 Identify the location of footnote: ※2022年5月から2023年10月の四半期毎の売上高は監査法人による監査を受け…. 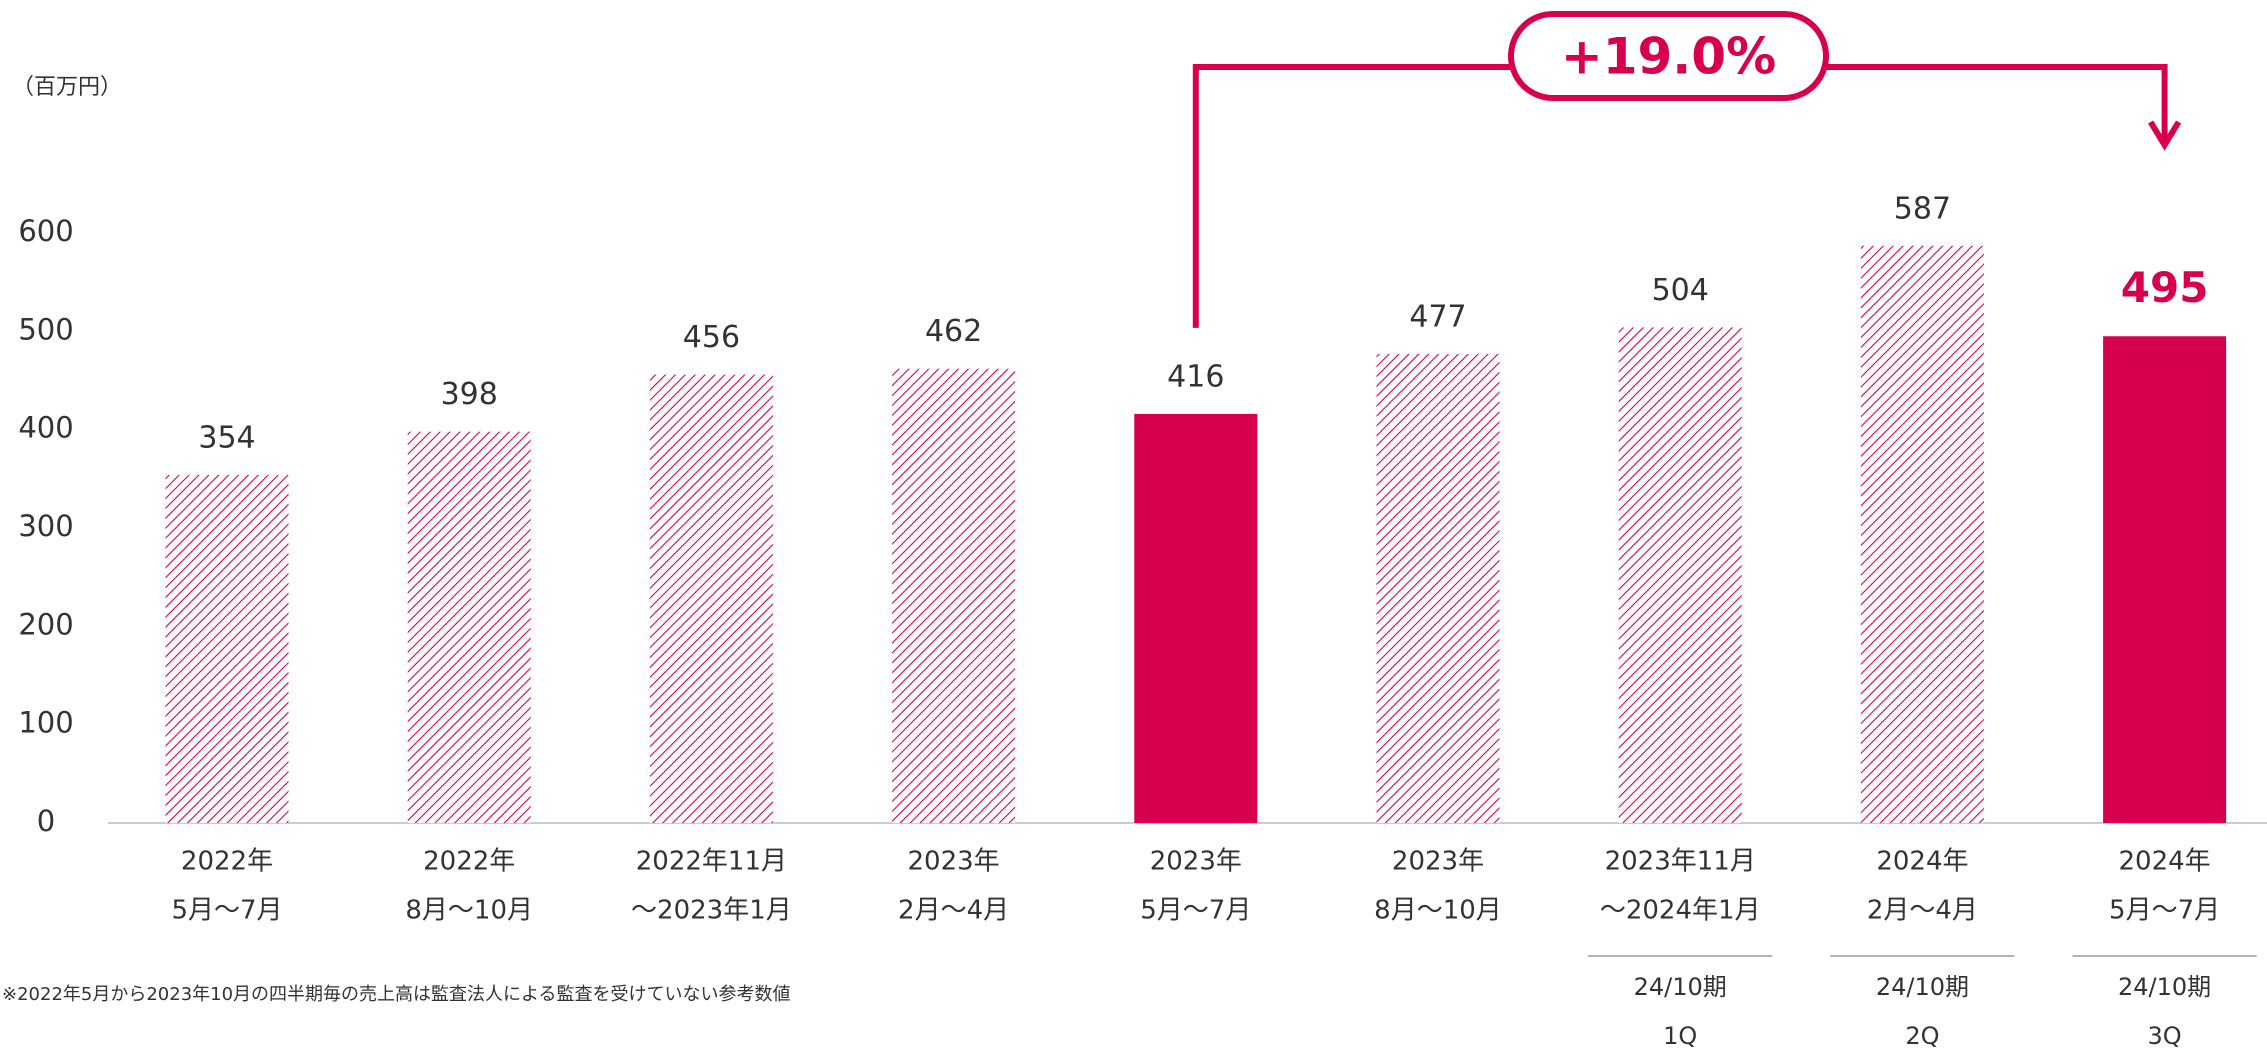
(396, 994).